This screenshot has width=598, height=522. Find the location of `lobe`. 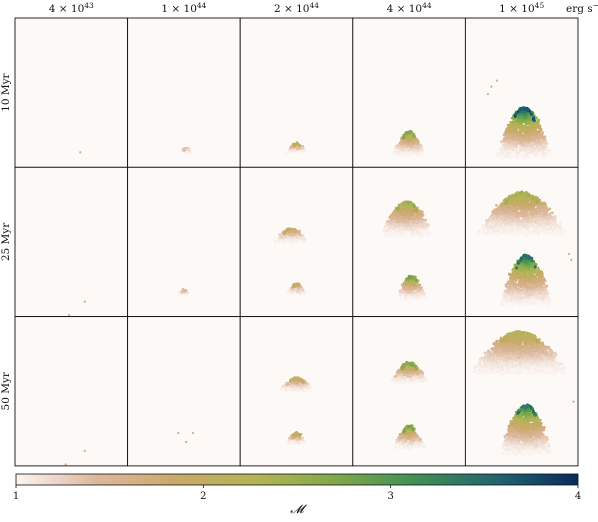

lobe is located at coordinates (187, 150).